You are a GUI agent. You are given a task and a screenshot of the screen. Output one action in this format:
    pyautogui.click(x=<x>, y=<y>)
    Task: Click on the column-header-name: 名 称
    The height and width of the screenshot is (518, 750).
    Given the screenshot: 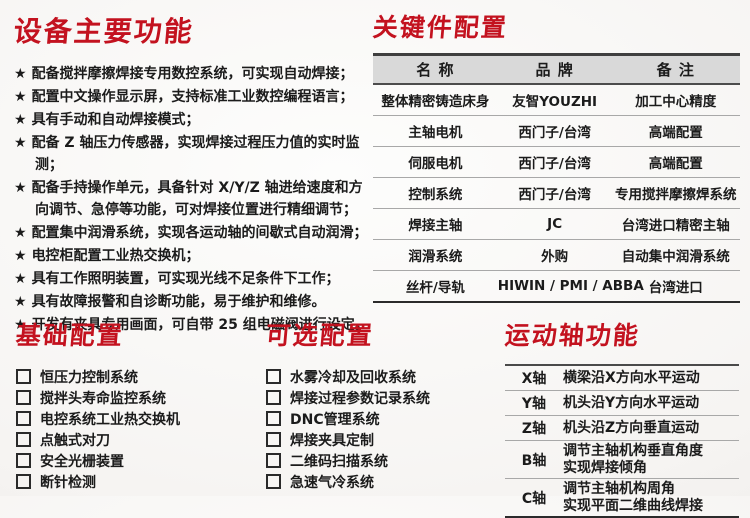 What is the action you would take?
    pyautogui.click(x=435, y=69)
    